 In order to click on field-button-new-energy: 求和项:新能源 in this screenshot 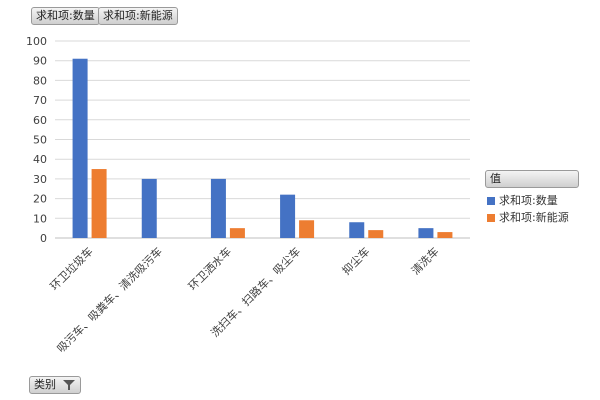, I will do `click(138, 16)`.